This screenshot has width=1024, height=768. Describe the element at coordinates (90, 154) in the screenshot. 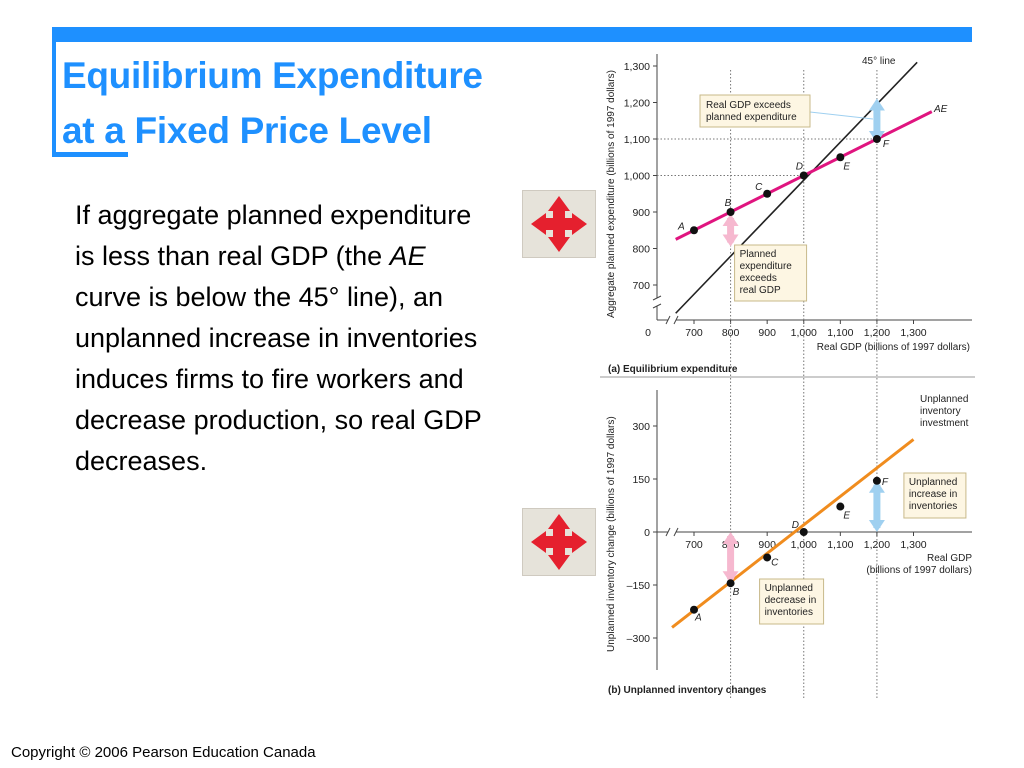

I see `title-underline-tab` at that location.